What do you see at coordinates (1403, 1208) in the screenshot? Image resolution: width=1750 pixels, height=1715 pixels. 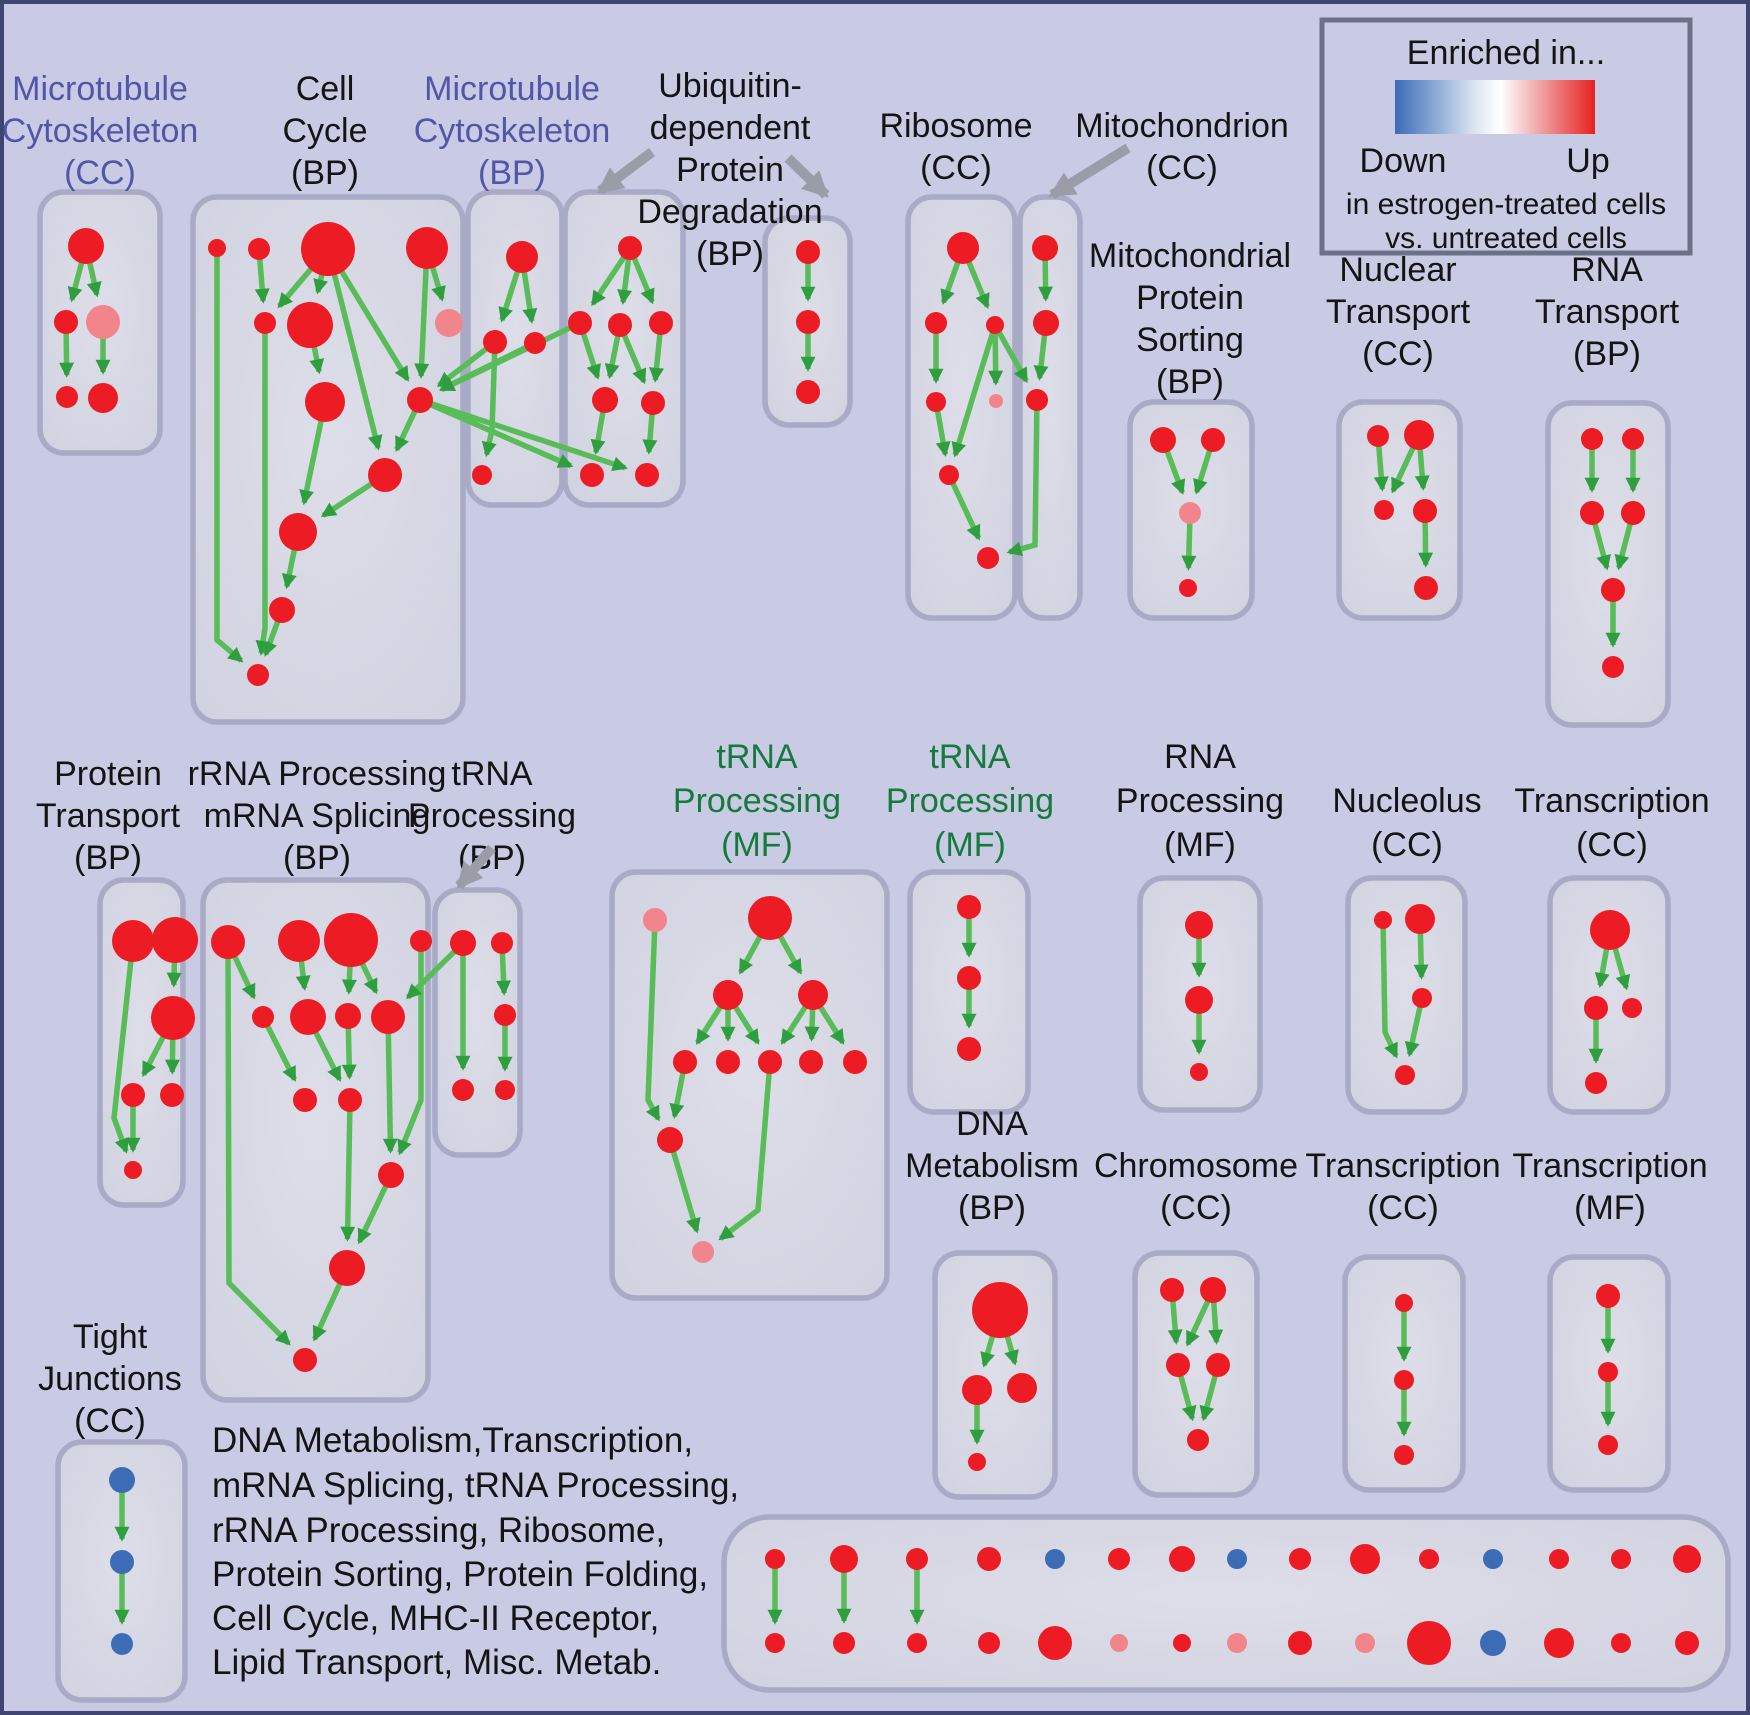 I see `group-label-transcription-cc-row3-line1: (CC)` at bounding box center [1403, 1208].